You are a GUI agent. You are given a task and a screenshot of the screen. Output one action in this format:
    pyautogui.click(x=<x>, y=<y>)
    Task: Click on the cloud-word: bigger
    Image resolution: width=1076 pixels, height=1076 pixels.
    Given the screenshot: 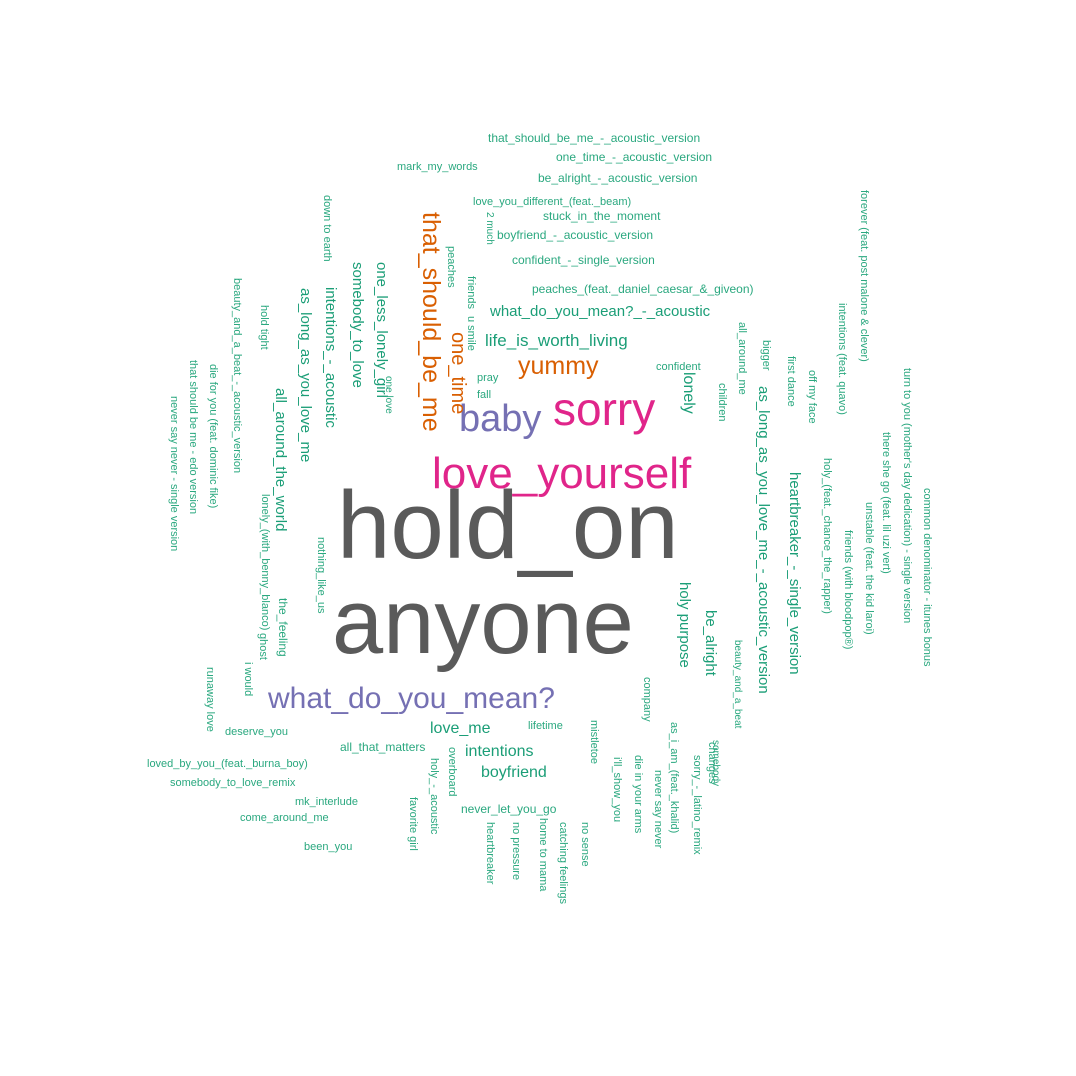 What is the action you would take?
    pyautogui.click(x=766, y=355)
    